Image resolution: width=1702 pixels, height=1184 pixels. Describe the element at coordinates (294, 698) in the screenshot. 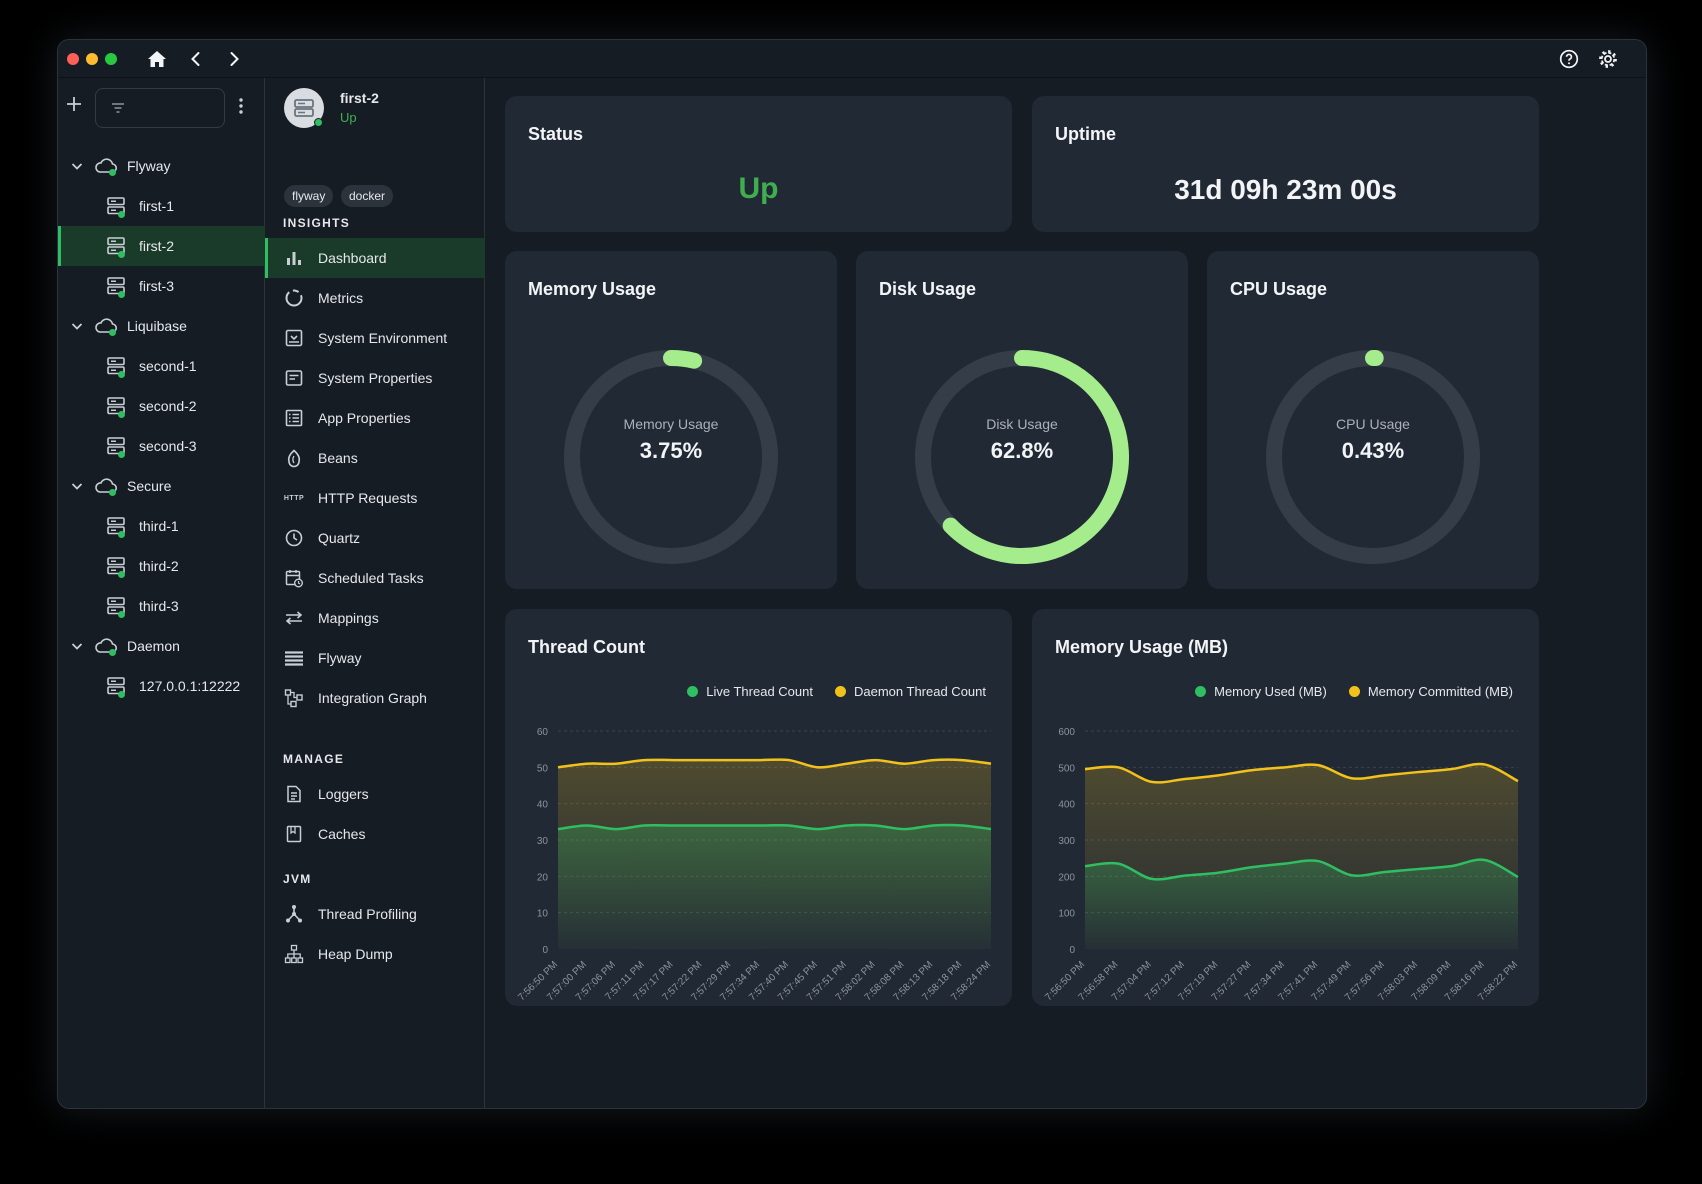

I see `graph-icon` at that location.